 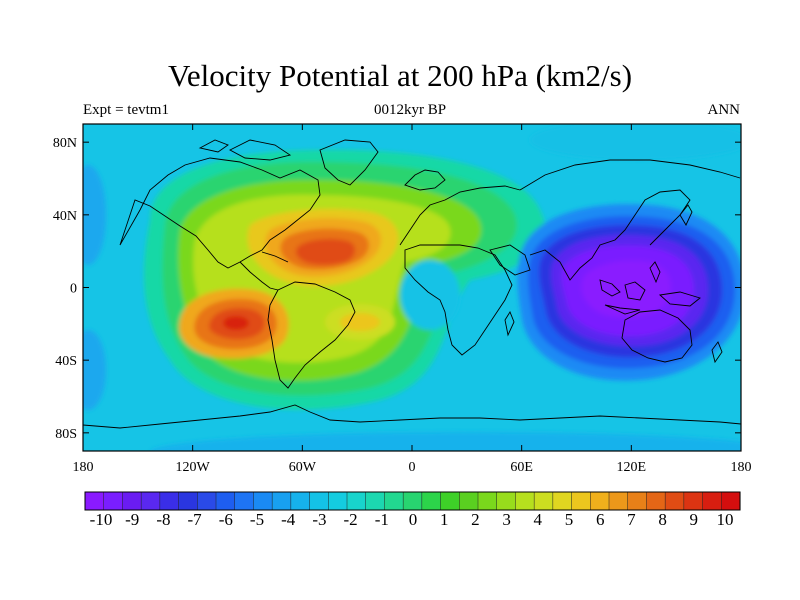 What do you see at coordinates (319, 519) in the screenshot?
I see `colorbar-label: -3` at bounding box center [319, 519].